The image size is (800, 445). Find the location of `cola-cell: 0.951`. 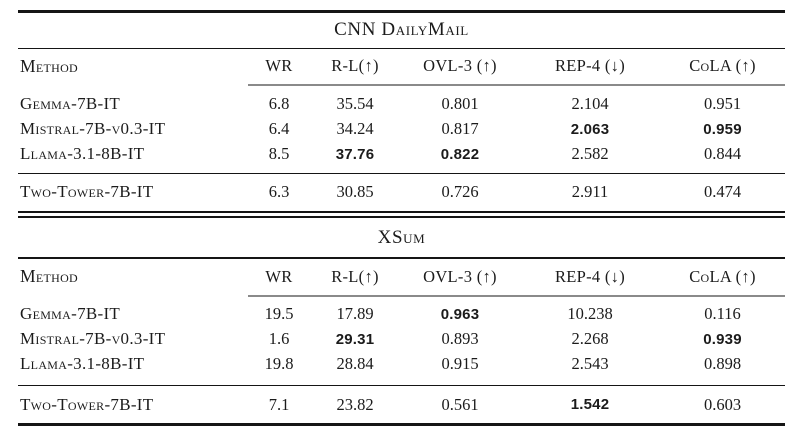

cola-cell: 0.951 is located at coordinates (722, 104).